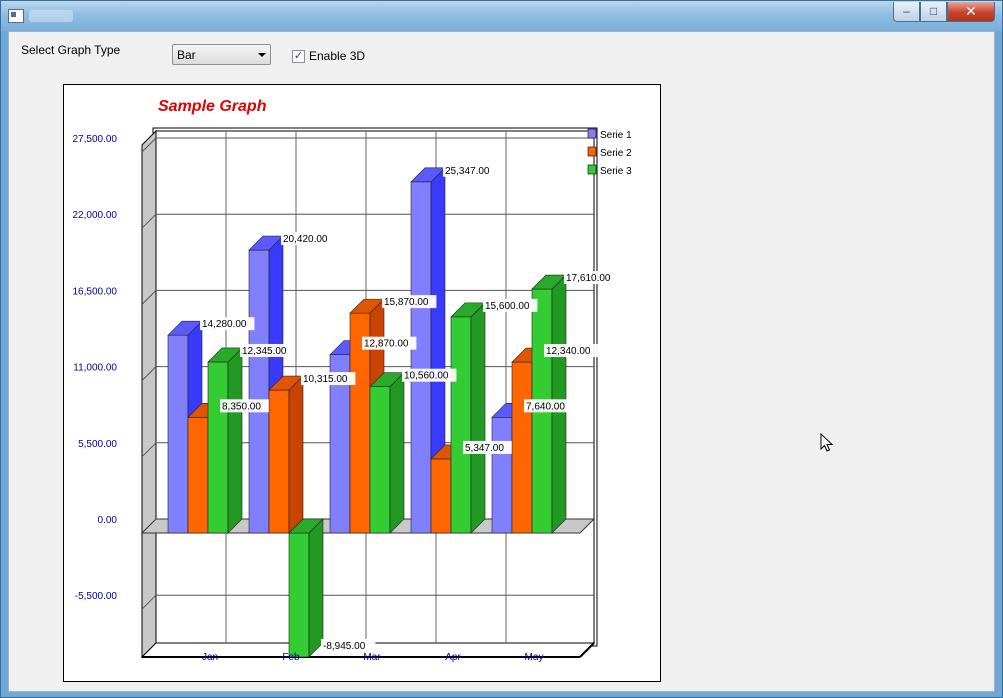 The image size is (1003, 698). What do you see at coordinates (212, 106) in the screenshot?
I see `chart-title: Sample Graph` at bounding box center [212, 106].